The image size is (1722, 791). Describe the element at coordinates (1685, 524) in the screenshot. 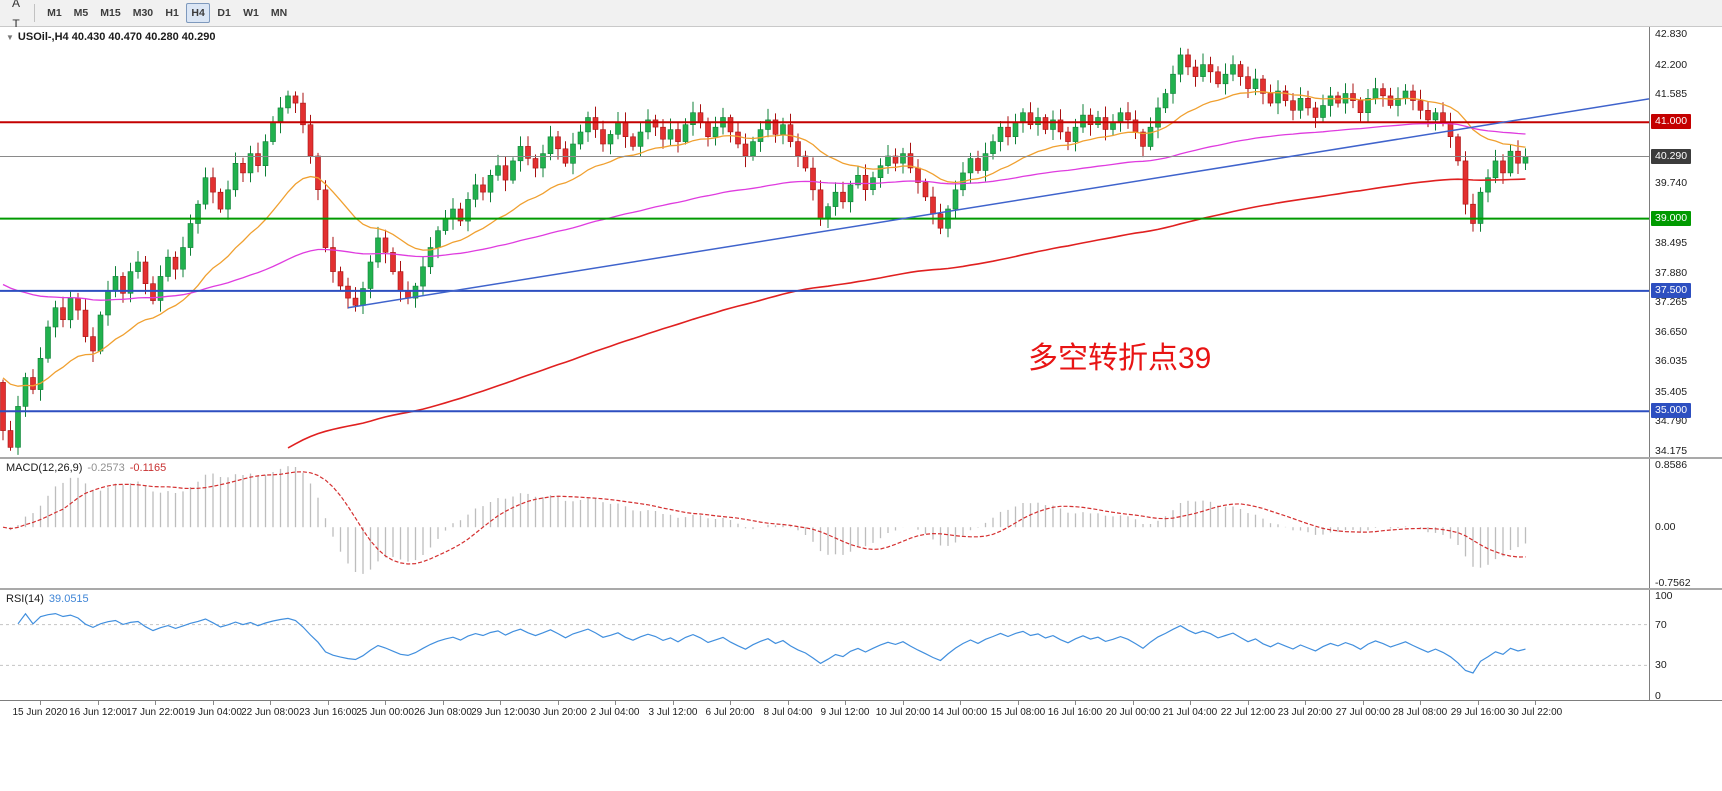

I see `macd-value-axis: 0.8586 0.00 -0.7562` at that location.